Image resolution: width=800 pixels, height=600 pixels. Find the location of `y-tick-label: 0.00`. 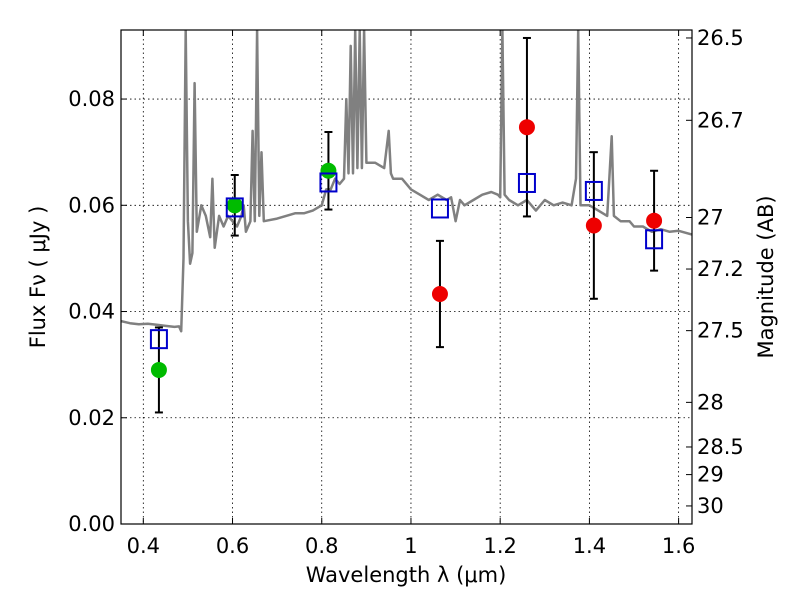

y-tick-label: 0.00 is located at coordinates (91, 524).